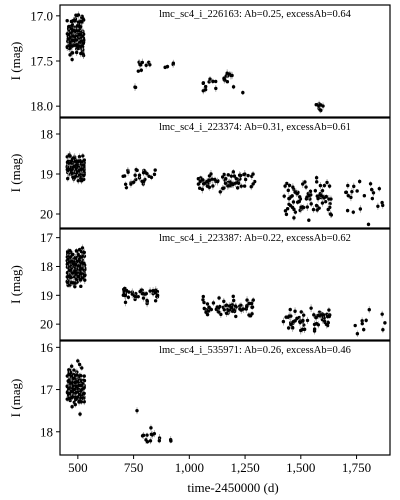 The width and height of the screenshot is (400, 500). I want to click on x-axis-label: time-2450000 (d), so click(232, 487).